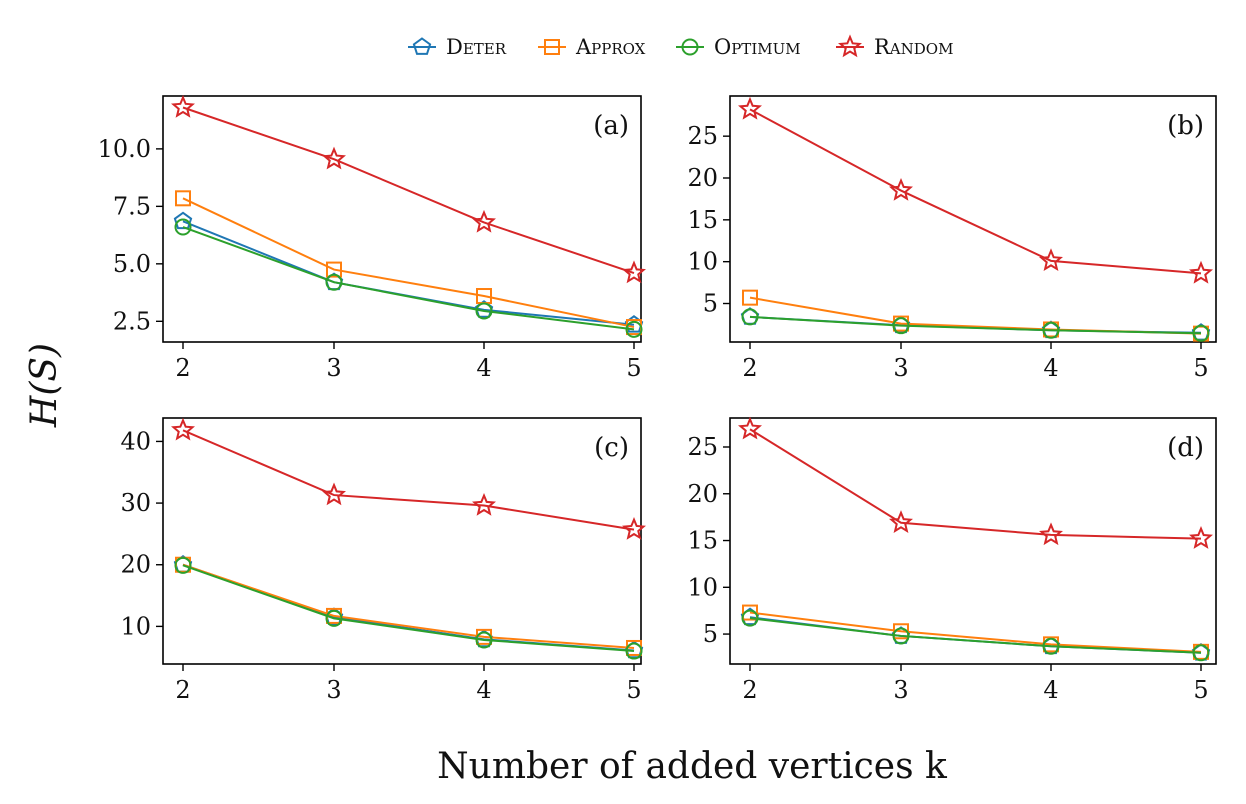 This screenshot has width=1246, height=804. I want to click on y-tick-label: 30, so click(135, 503).